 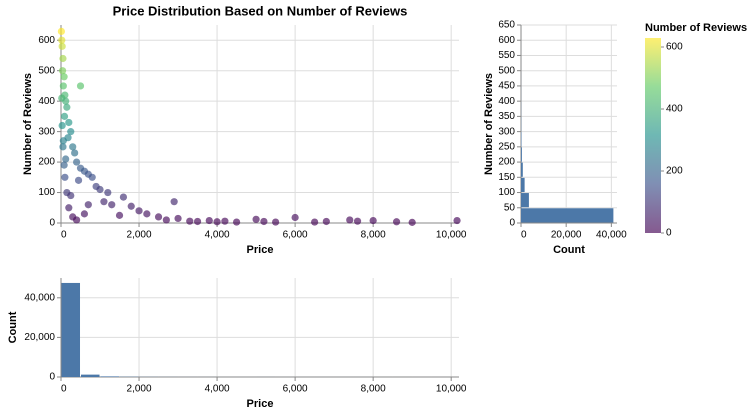 What do you see at coordinates (39, 337) in the screenshot?
I see `y-tick-label: 20,000` at bounding box center [39, 337].